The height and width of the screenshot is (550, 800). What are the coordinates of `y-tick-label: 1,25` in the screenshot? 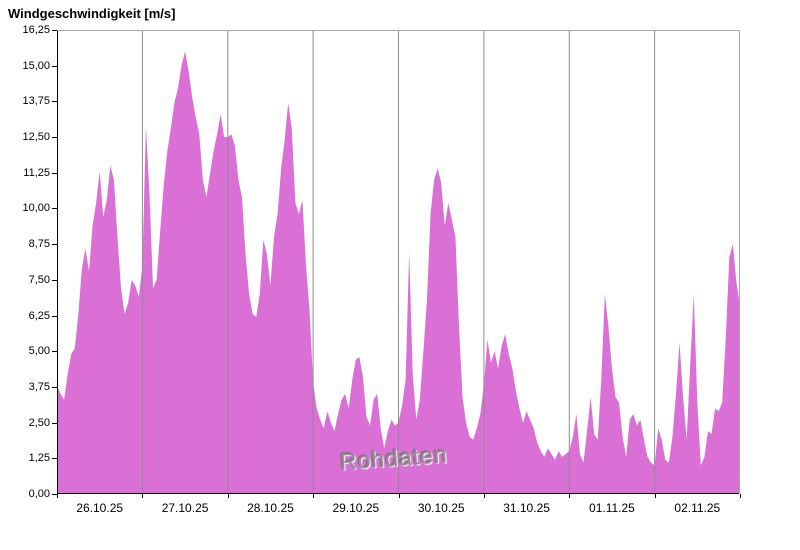 It's located at (39, 458).